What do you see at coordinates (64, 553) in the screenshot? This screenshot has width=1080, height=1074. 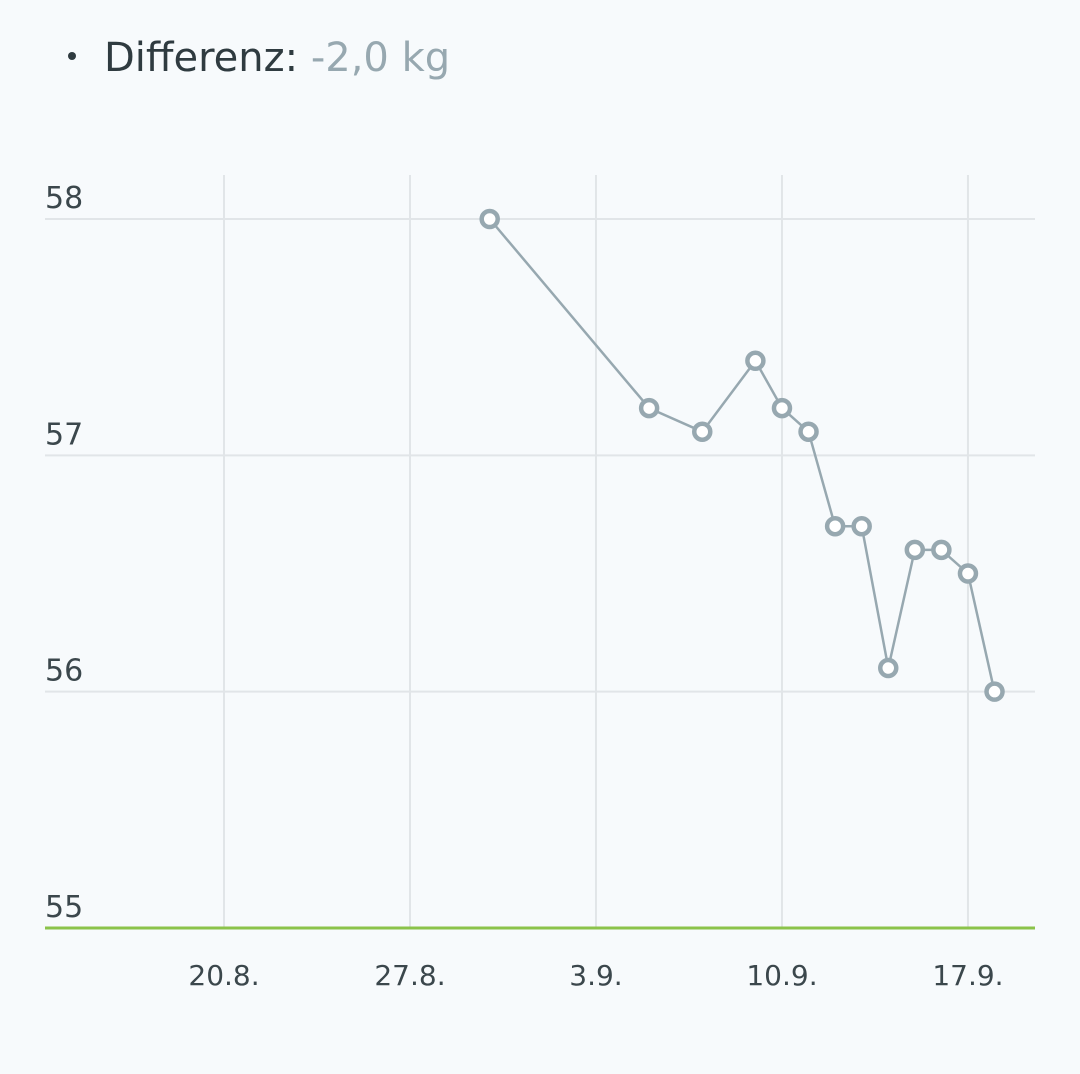 I see `y-axis-ticks: 58 57 56 55` at bounding box center [64, 553].